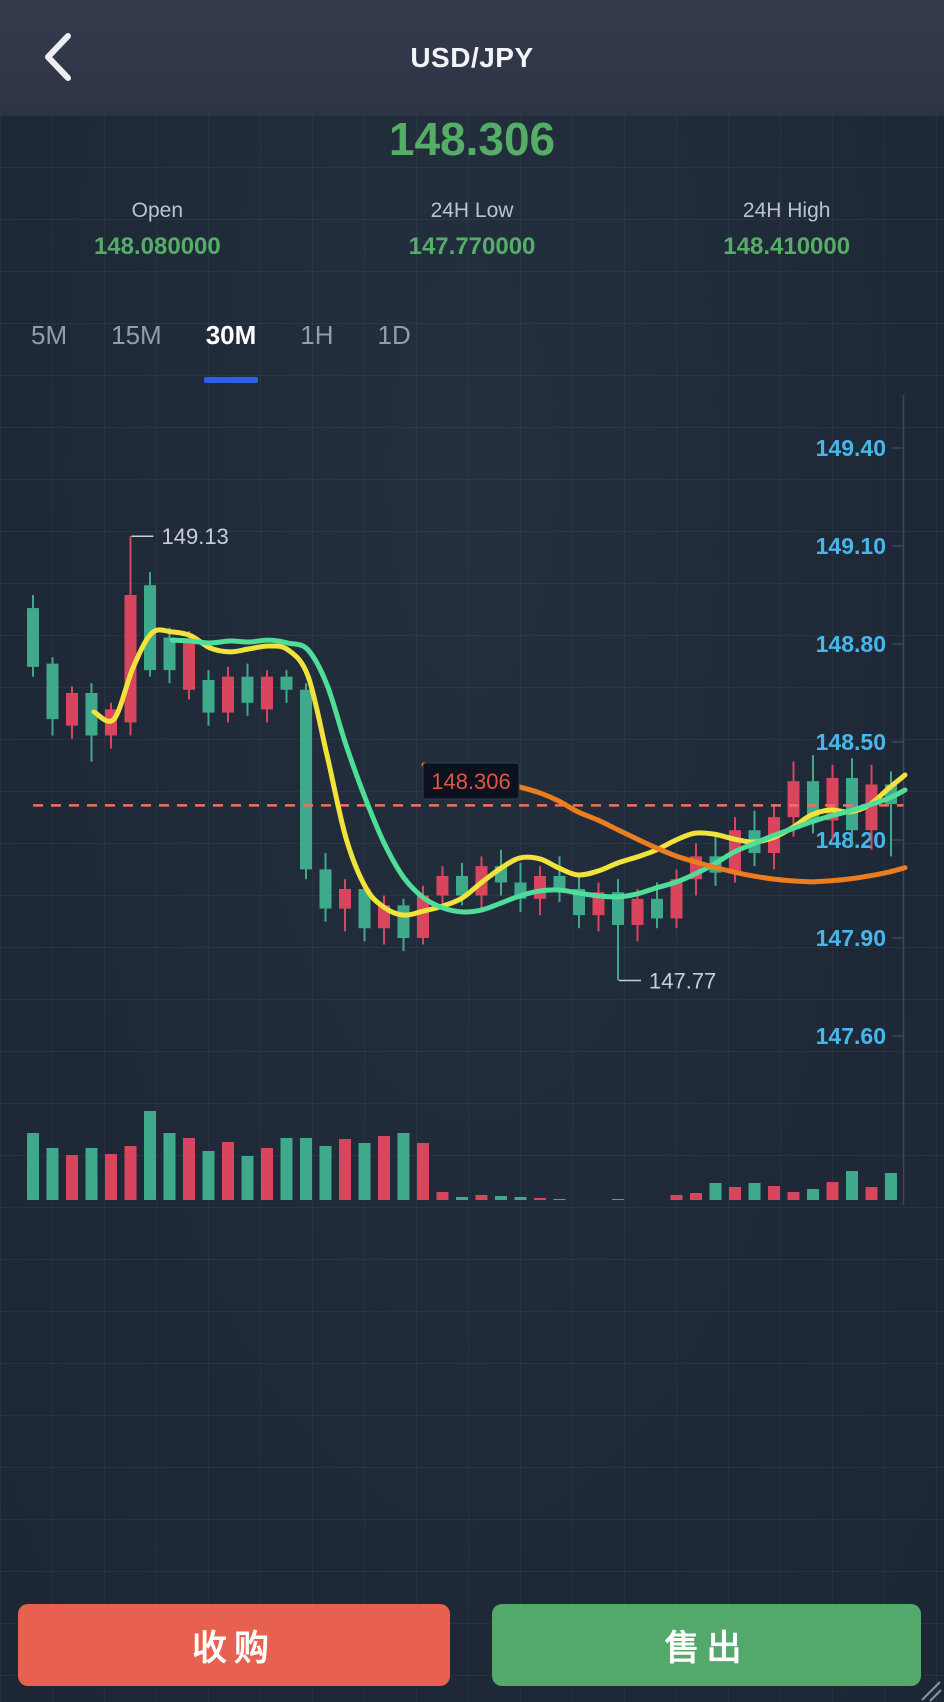 The height and width of the screenshot is (1702, 944). Describe the element at coordinates (472, 57) in the screenshot. I see `app-header: USD/JPY` at that location.